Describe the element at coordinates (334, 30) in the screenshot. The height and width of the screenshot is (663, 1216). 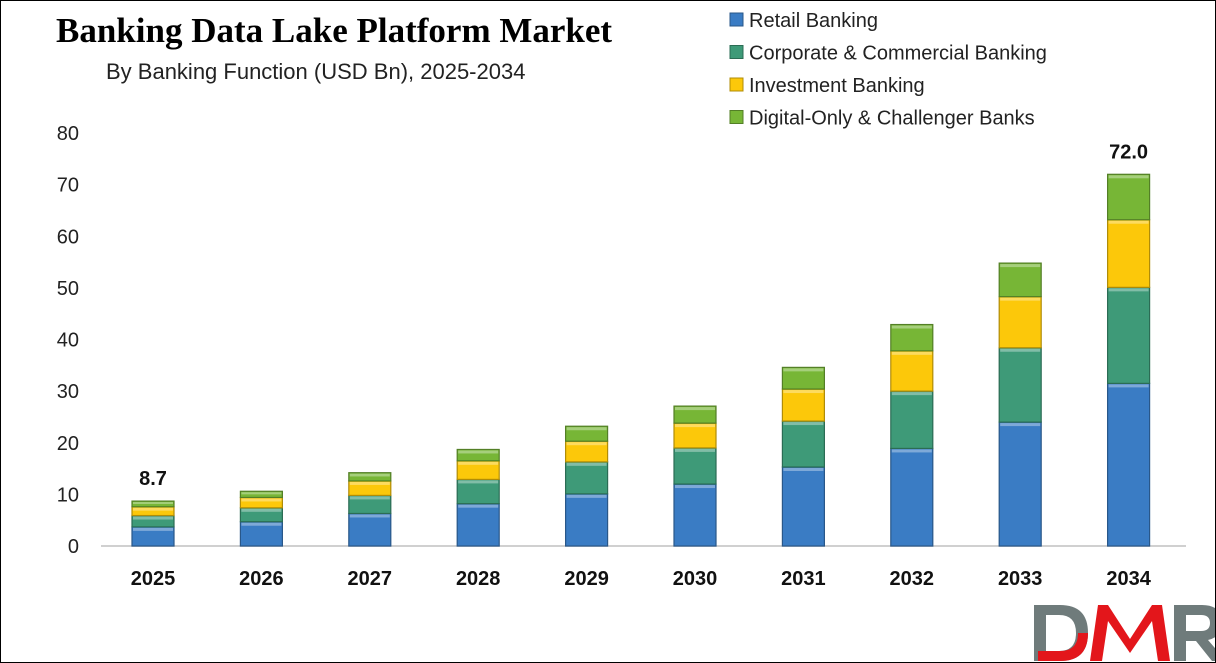
I see `chart-title: Banking Data Lake Platform Market` at that location.